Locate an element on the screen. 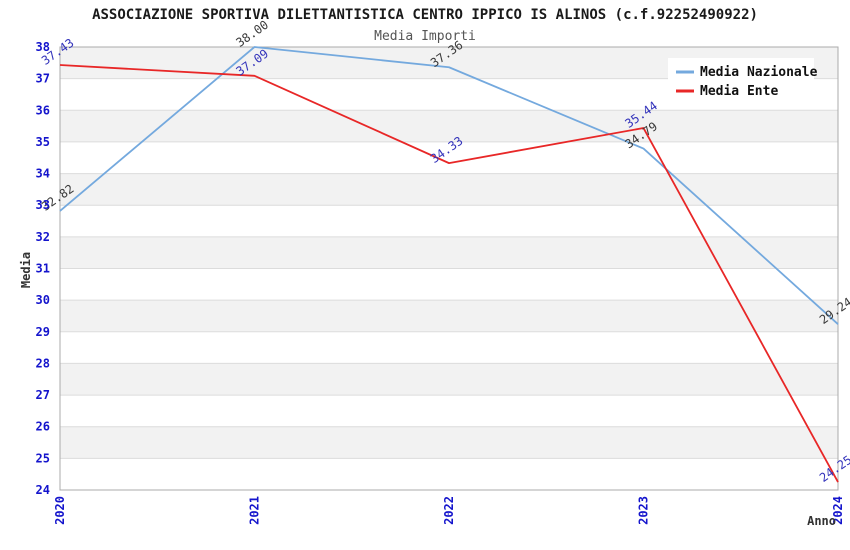  x-axis-title: Anno is located at coordinates (821, 521).